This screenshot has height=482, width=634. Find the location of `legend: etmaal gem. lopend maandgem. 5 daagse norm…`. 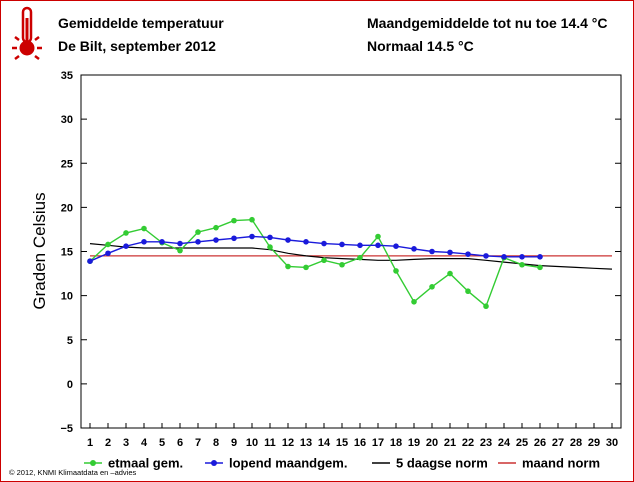

legend: etmaal gem. lopend maandgem. 5 daagse norm… is located at coordinates (342, 463).